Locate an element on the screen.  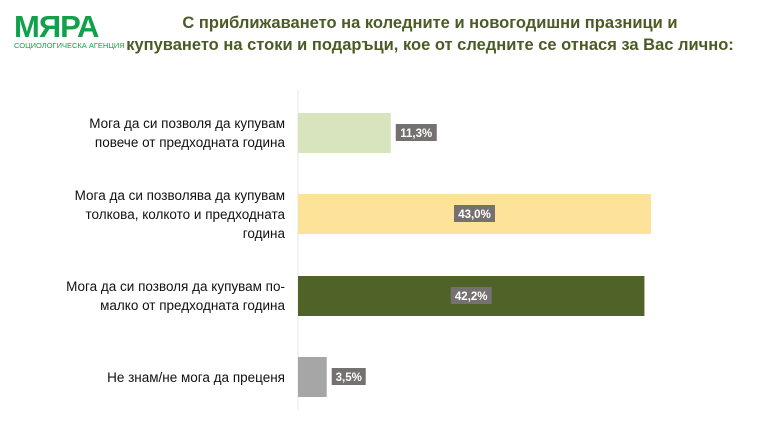
category-label-line: малко от предходната година is located at coordinates (192, 305).